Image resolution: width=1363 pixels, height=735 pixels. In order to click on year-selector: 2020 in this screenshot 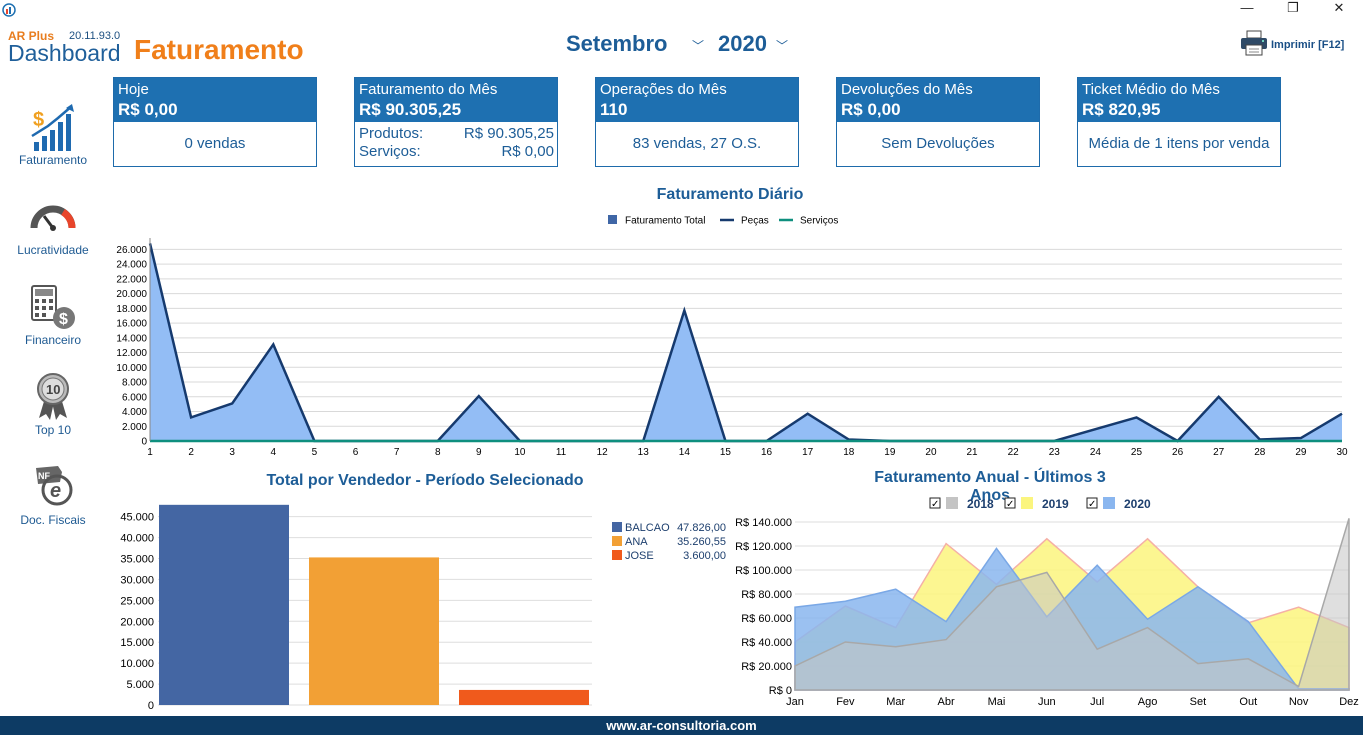, I will do `click(742, 43)`.